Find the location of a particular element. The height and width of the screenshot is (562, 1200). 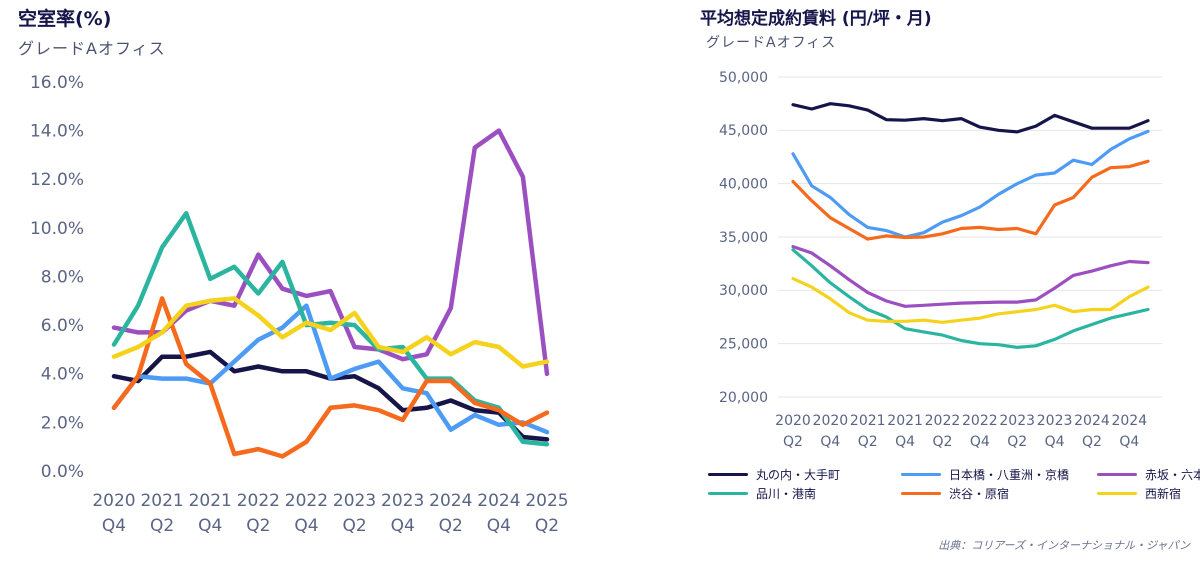

vacancy-y-tick-label: 10.0% is located at coordinates (57, 229).